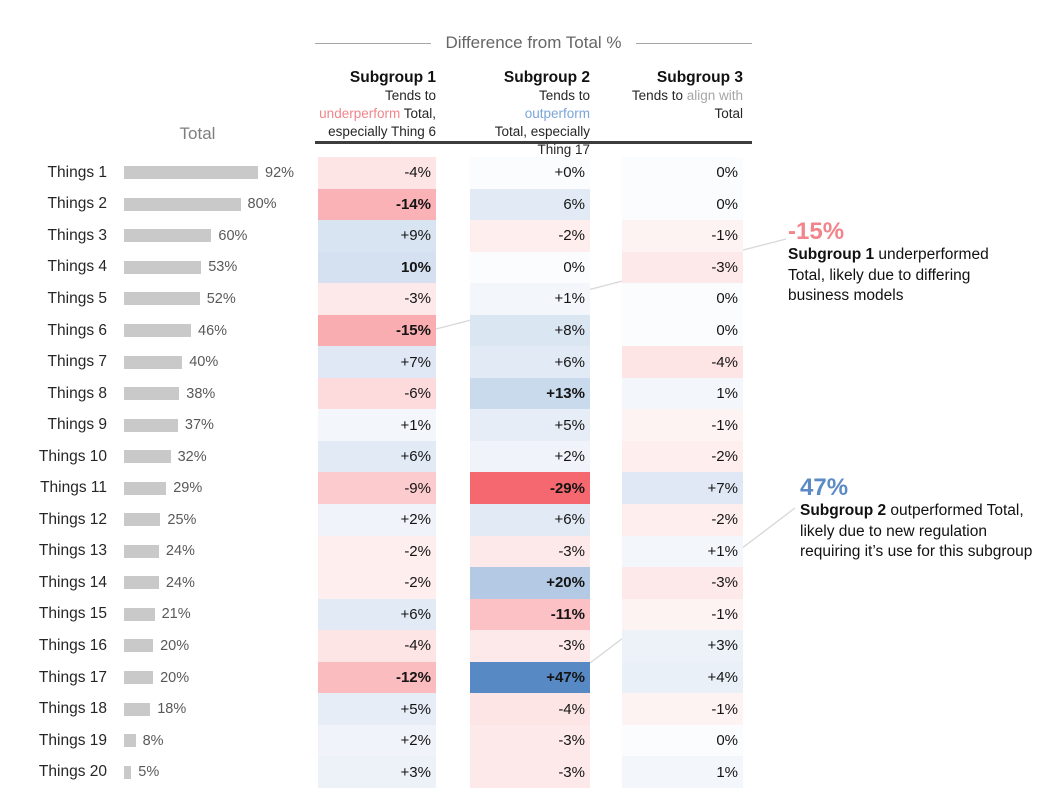 This screenshot has width=1053, height=803. What do you see at coordinates (77, 330) in the screenshot?
I see `row-label: Things 6` at bounding box center [77, 330].